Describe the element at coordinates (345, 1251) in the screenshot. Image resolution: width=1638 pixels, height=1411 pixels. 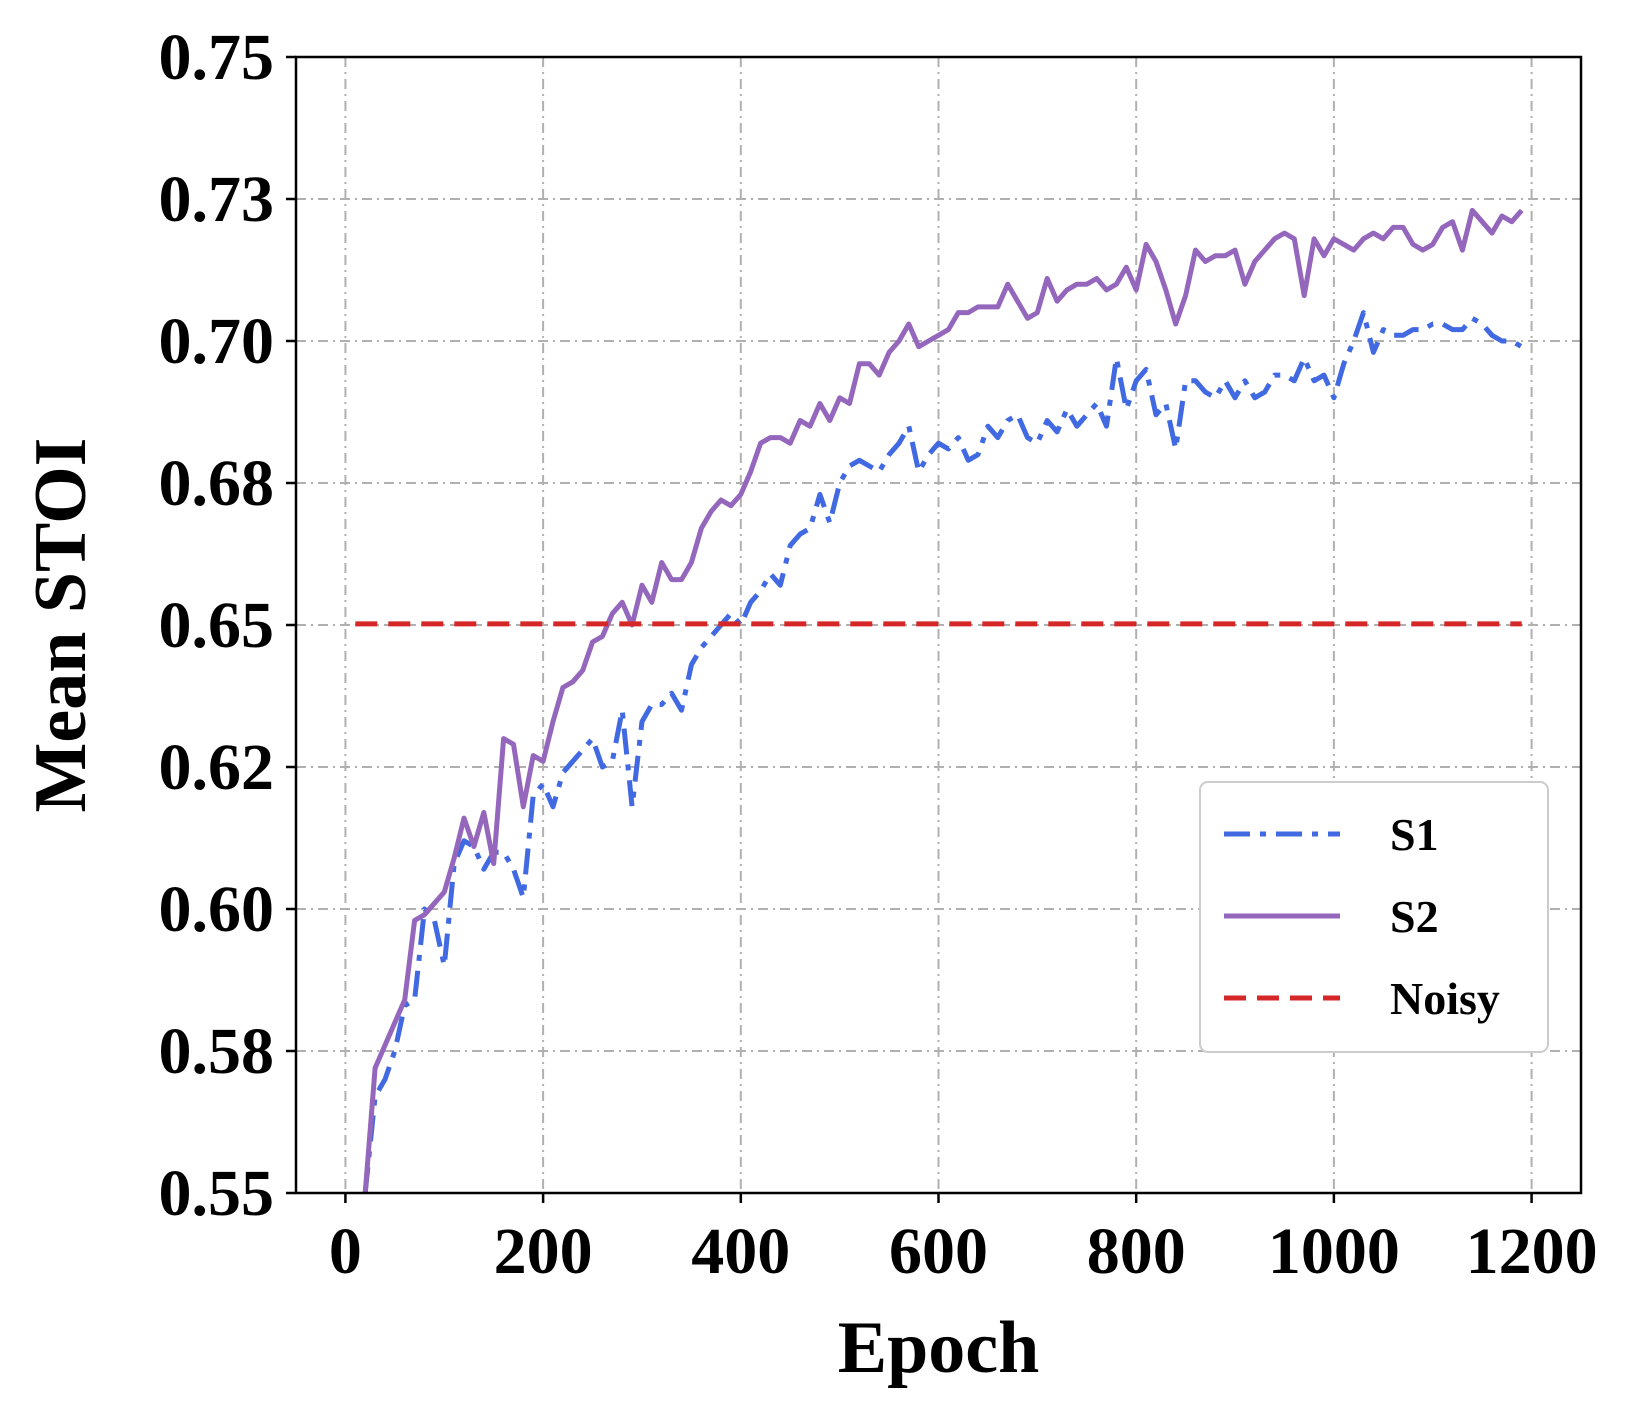
I see `x-tick-label: 0` at that location.